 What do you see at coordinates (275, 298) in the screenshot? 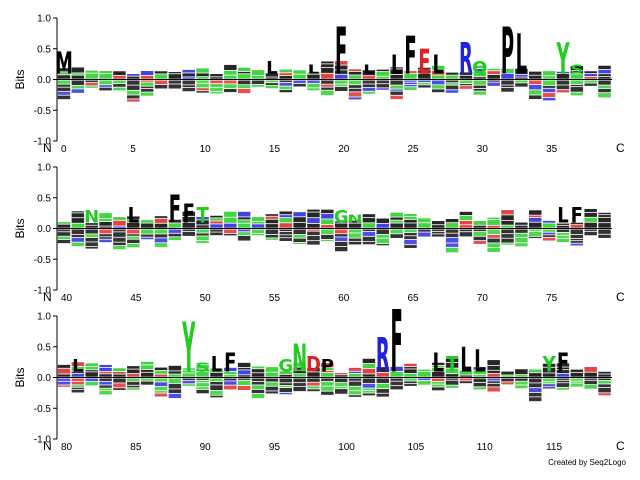
I see `x-tick-label: 55` at bounding box center [275, 298].